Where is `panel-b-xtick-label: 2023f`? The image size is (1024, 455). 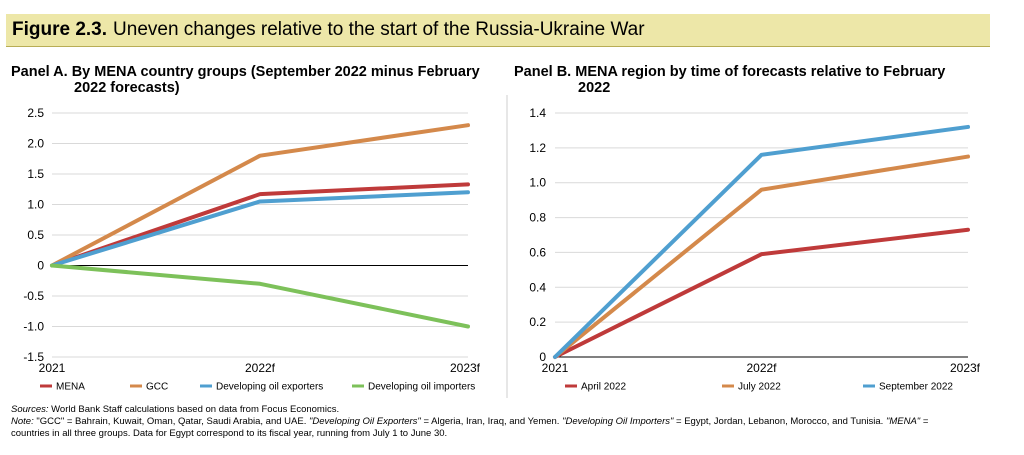 panel-b-xtick-label: 2023f is located at coordinates (965, 368).